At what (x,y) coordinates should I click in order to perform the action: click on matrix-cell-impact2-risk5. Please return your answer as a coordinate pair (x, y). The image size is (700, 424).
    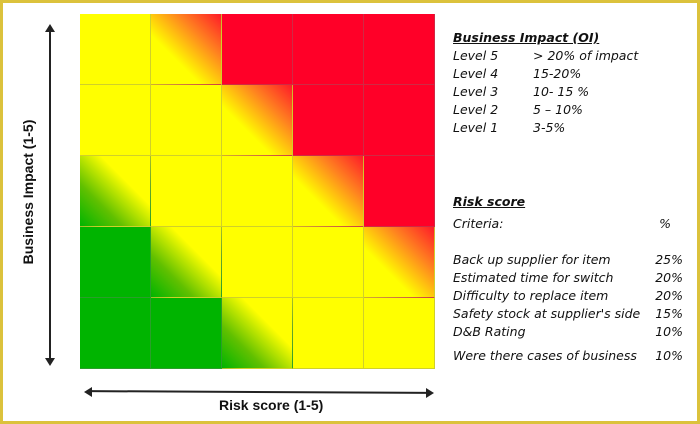
    Looking at the image, I should click on (399, 262).